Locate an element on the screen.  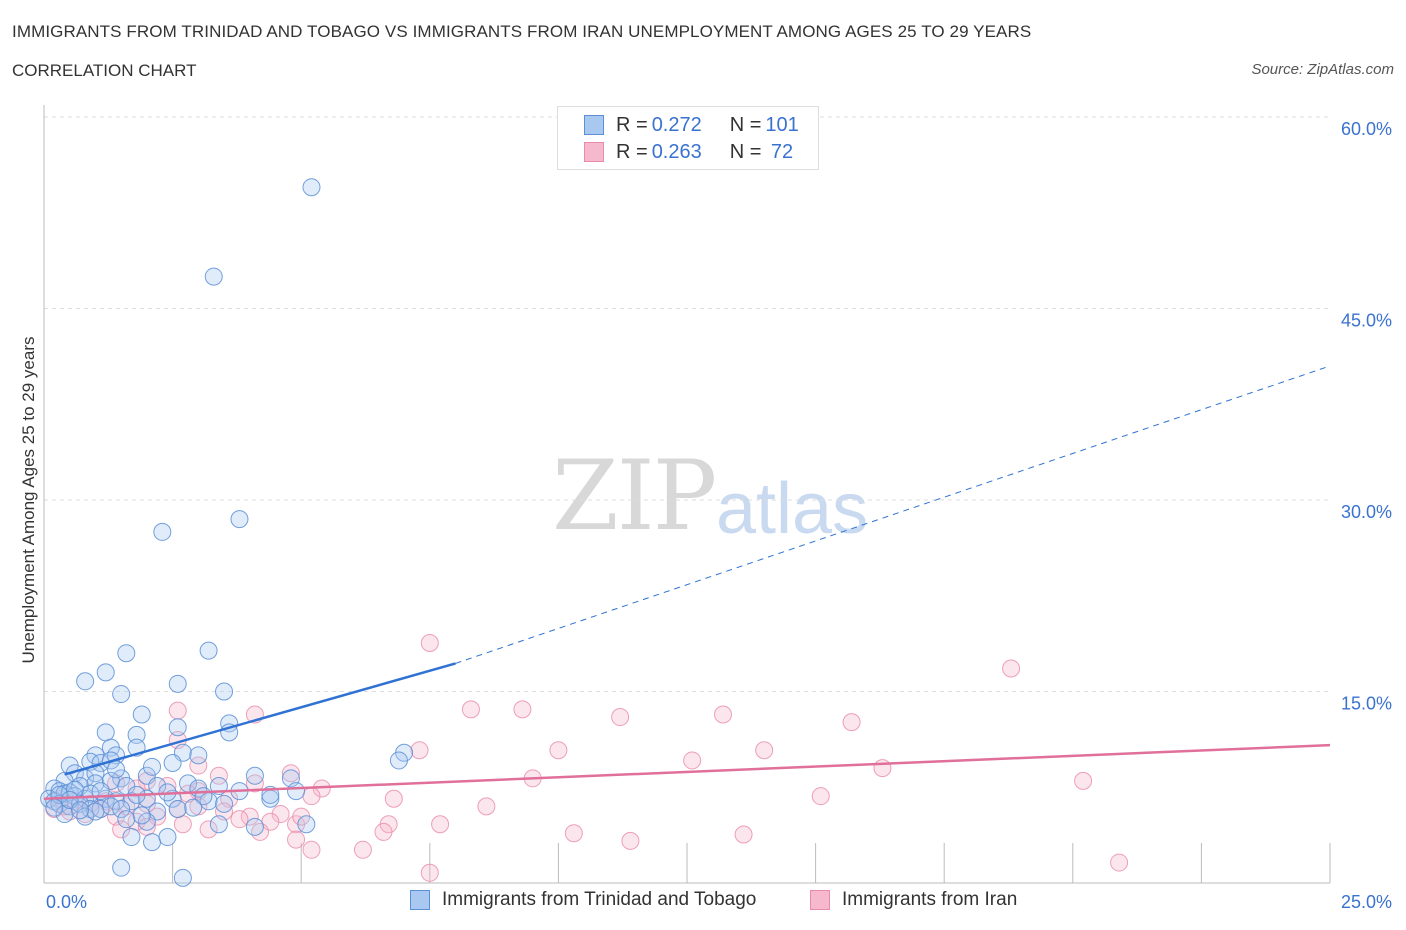
series-legend-iran: Immigrants from Iran is located at coordinates (913, 900).